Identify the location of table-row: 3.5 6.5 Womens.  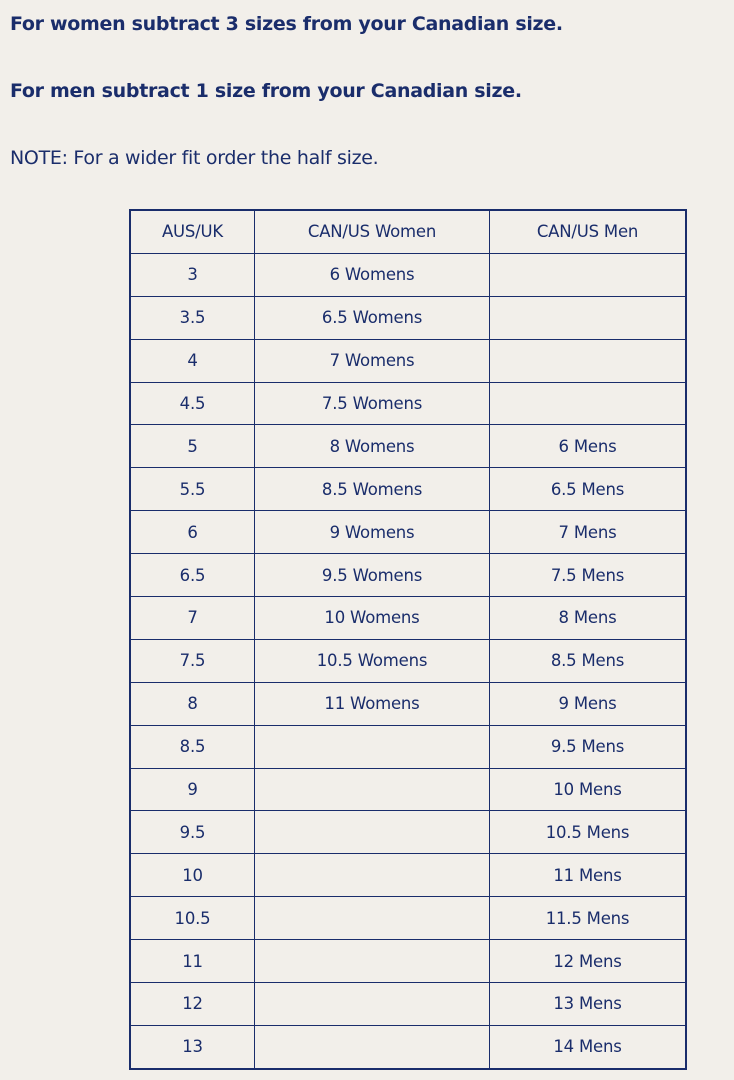
(408, 317).